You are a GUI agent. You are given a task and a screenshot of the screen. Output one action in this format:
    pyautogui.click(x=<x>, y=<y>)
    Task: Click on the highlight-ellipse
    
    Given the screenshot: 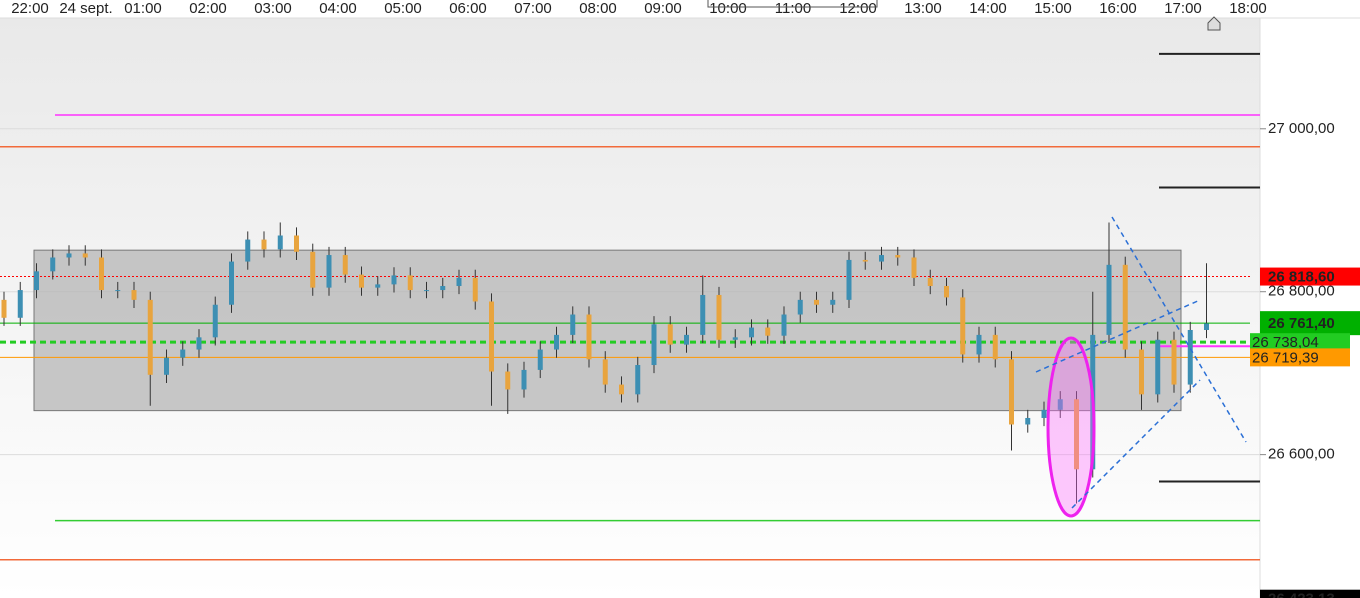 What is the action you would take?
    pyautogui.click(x=1071, y=427)
    